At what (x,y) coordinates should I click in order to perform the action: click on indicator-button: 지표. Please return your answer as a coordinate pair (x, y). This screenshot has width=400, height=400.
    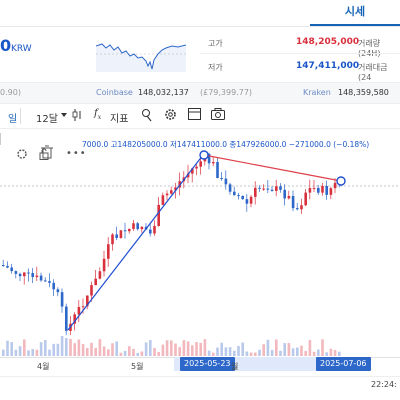
    Looking at the image, I should click on (119, 119).